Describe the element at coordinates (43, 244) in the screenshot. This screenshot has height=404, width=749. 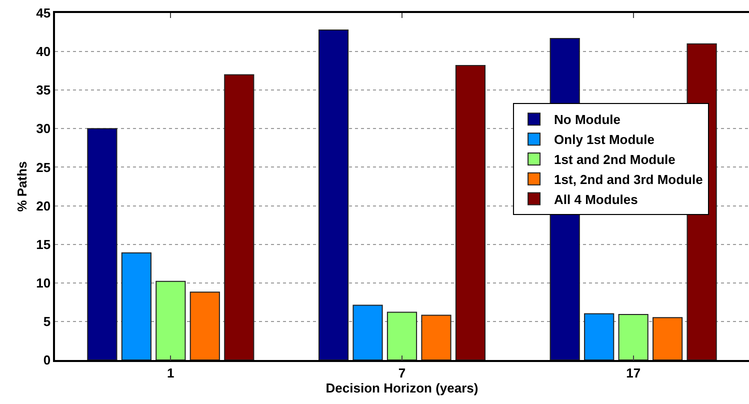
I see `y-tick-label: 15` at that location.